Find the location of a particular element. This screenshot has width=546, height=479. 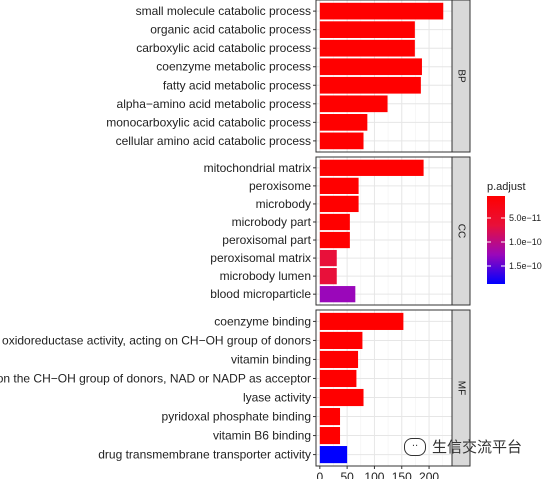

x-tick-label: 150 is located at coordinates (402, 474).